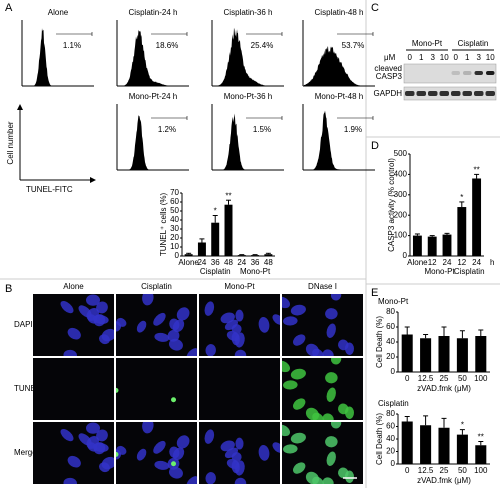 The width and height of the screenshot is (500, 488). I want to click on blot-group: Cisplatin, so click(473, 43).